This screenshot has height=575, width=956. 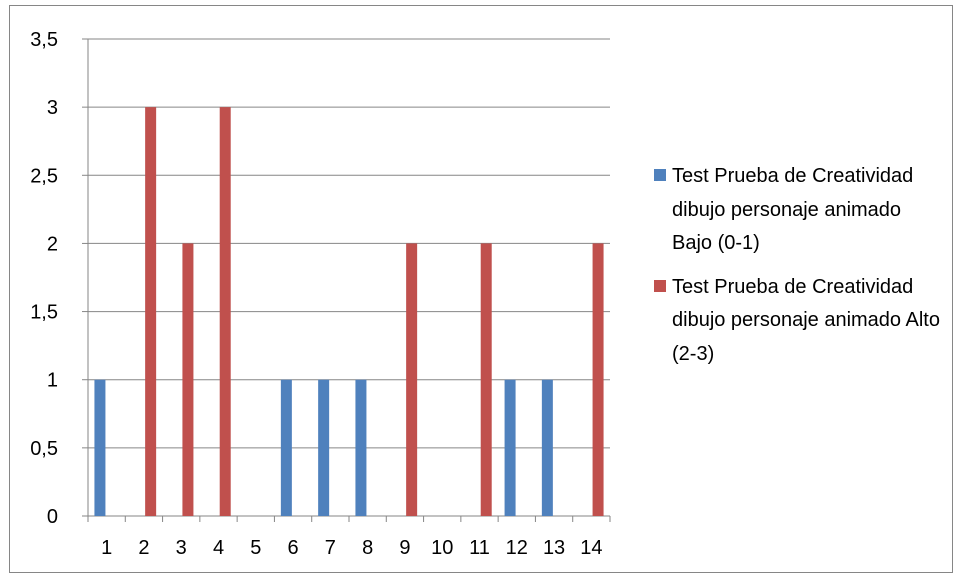 What do you see at coordinates (52, 108) in the screenshot?
I see `y-tick-label: 3` at bounding box center [52, 108].